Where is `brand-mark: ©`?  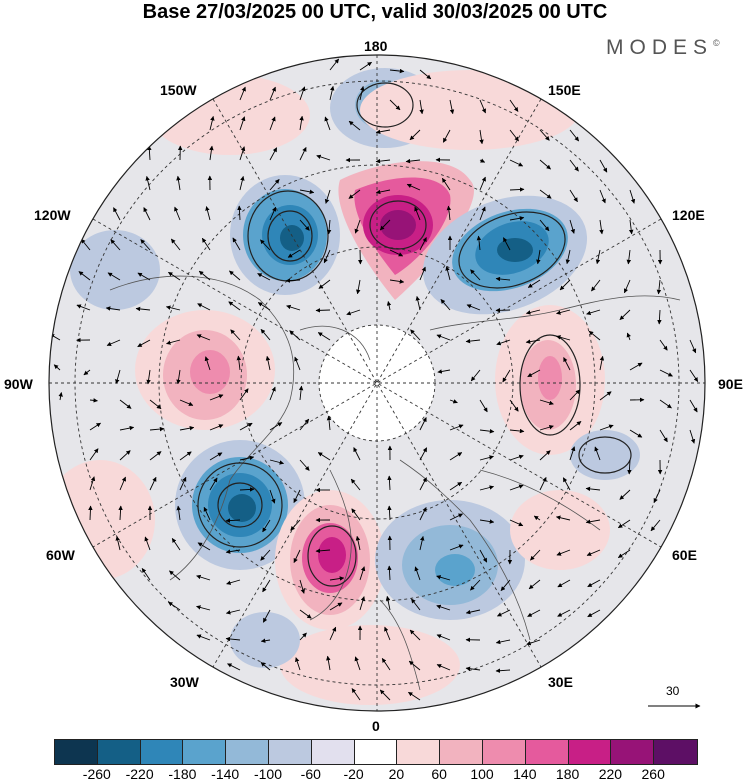
brand-mark: © is located at coordinates (716, 43).